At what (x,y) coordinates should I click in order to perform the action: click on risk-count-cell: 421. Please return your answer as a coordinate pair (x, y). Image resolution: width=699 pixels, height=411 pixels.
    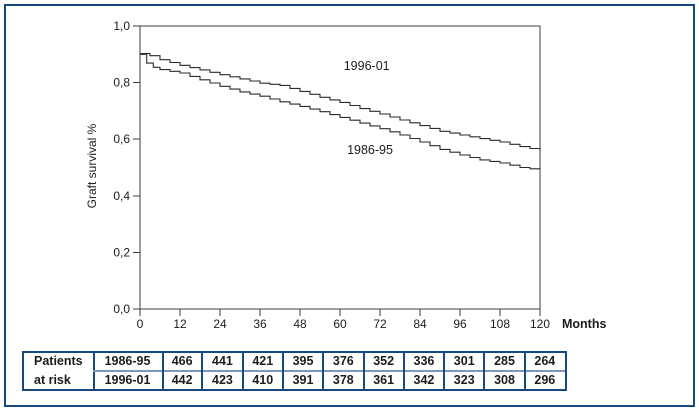
    Looking at the image, I should click on (263, 361).